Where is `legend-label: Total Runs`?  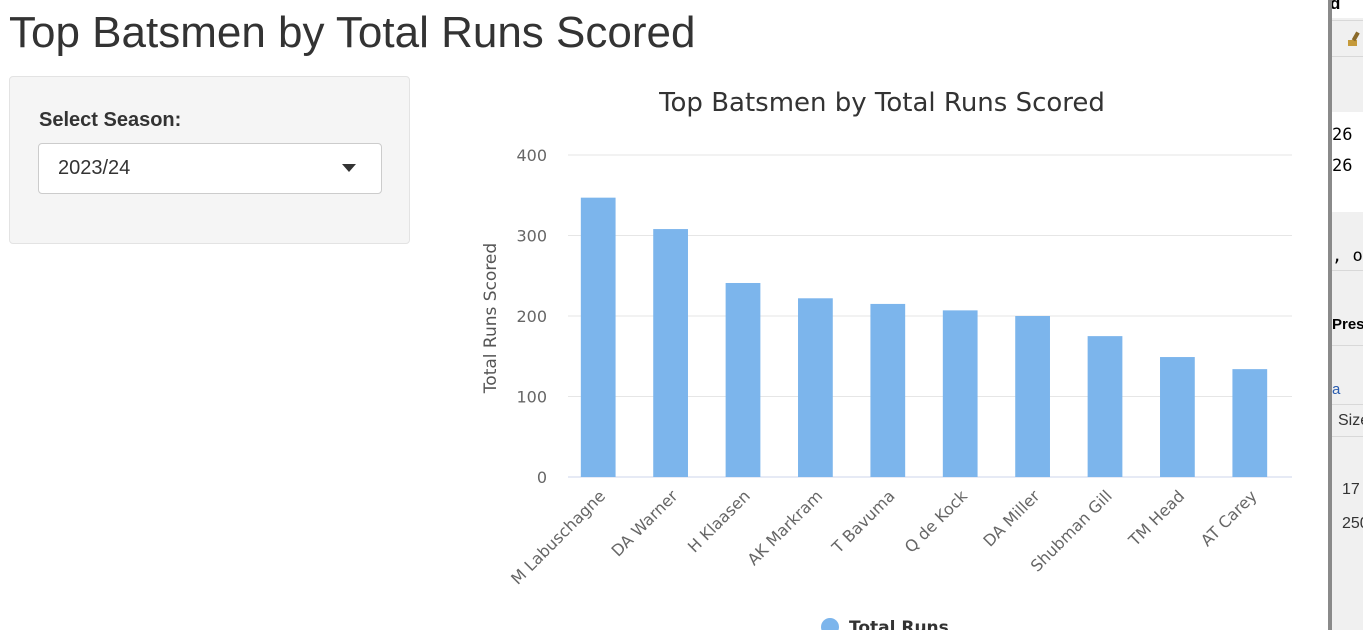 legend-label: Total Runs is located at coordinates (899, 624).